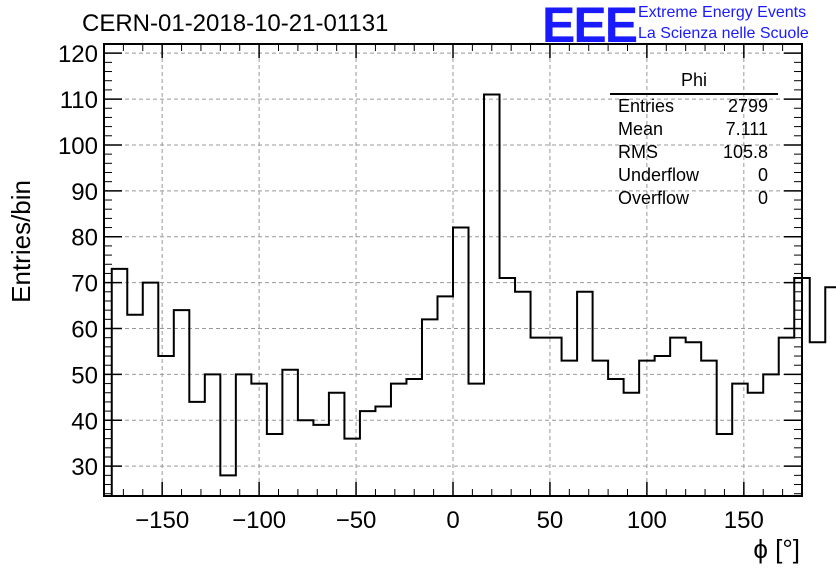 This screenshot has height=572, width=836. What do you see at coordinates (745, 152) in the screenshot?
I see `stats-value: 105.8` at bounding box center [745, 152].